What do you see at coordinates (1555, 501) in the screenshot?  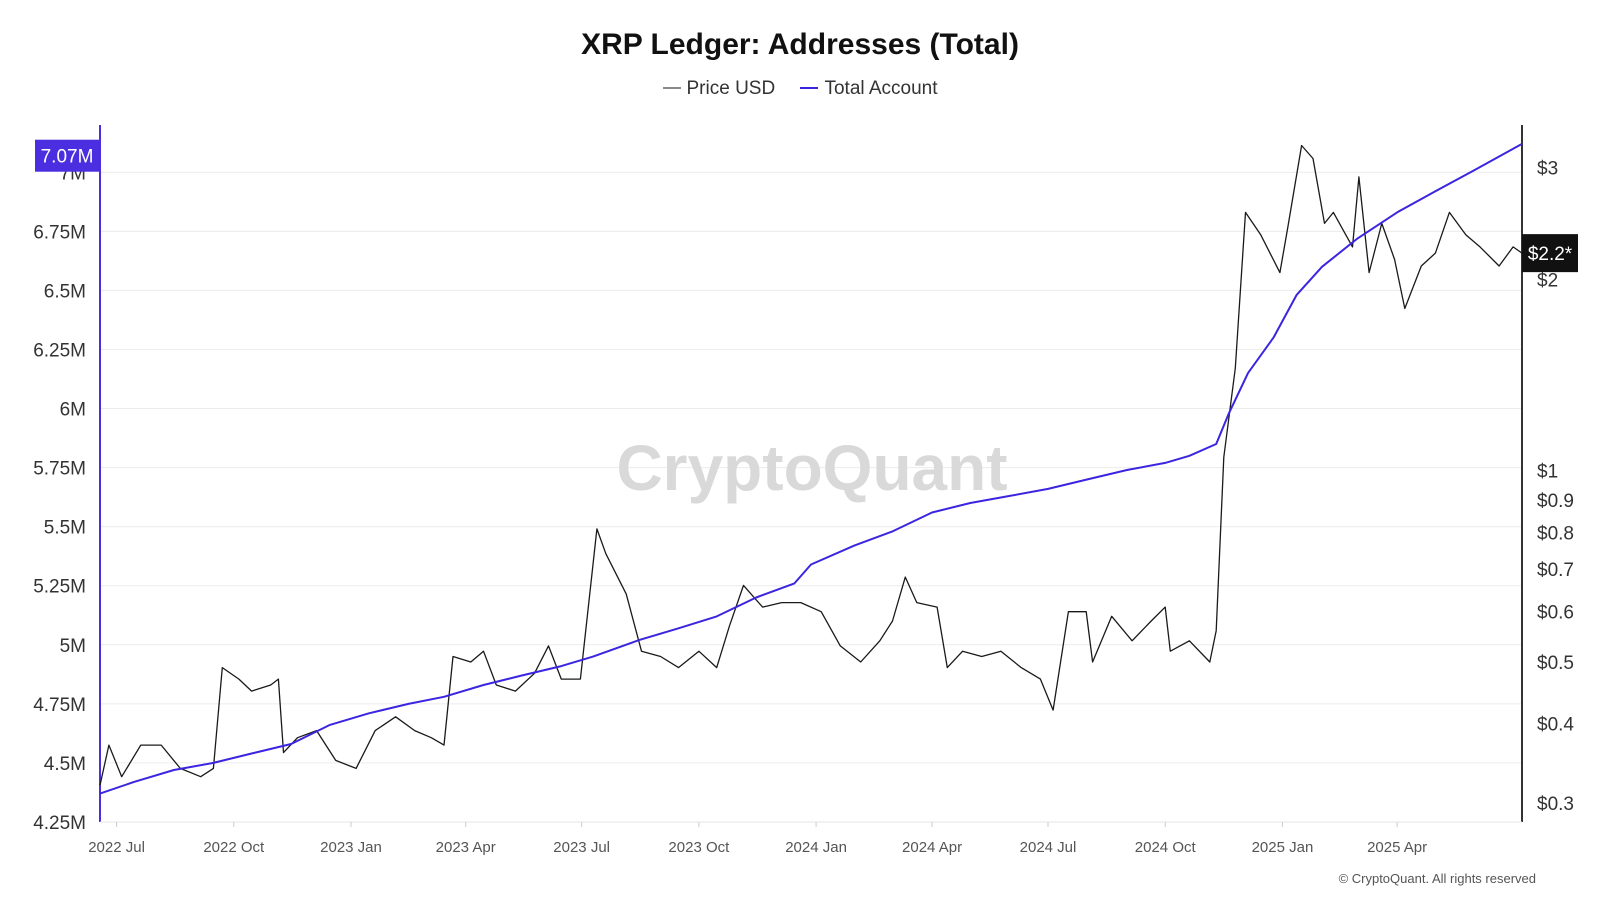 I see `right-tick-label: $0.9` at bounding box center [1555, 501].